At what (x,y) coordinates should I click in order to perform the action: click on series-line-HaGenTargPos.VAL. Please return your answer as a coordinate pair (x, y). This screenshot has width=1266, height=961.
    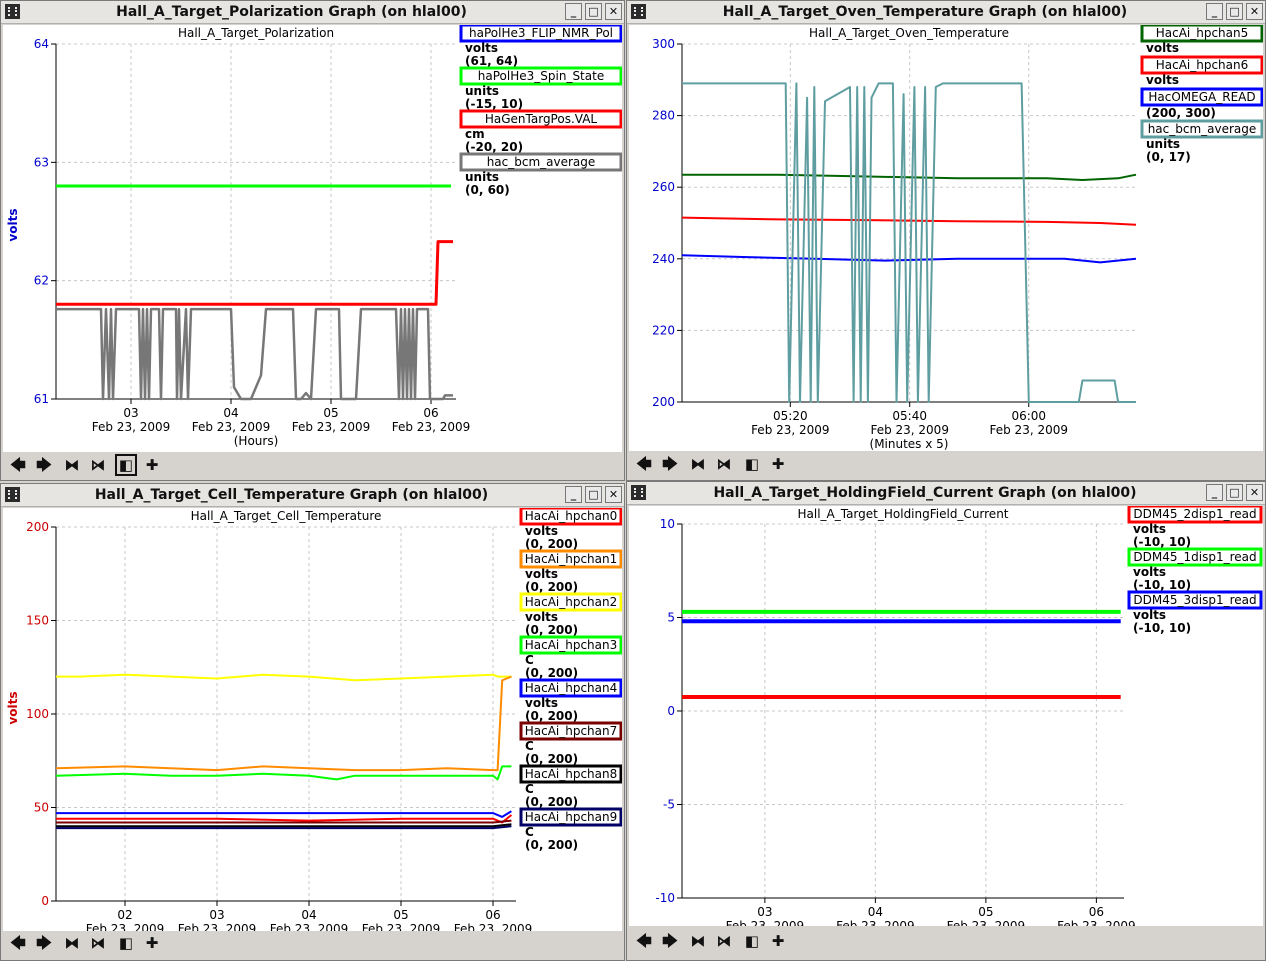
    Looking at the image, I should click on (254, 273).